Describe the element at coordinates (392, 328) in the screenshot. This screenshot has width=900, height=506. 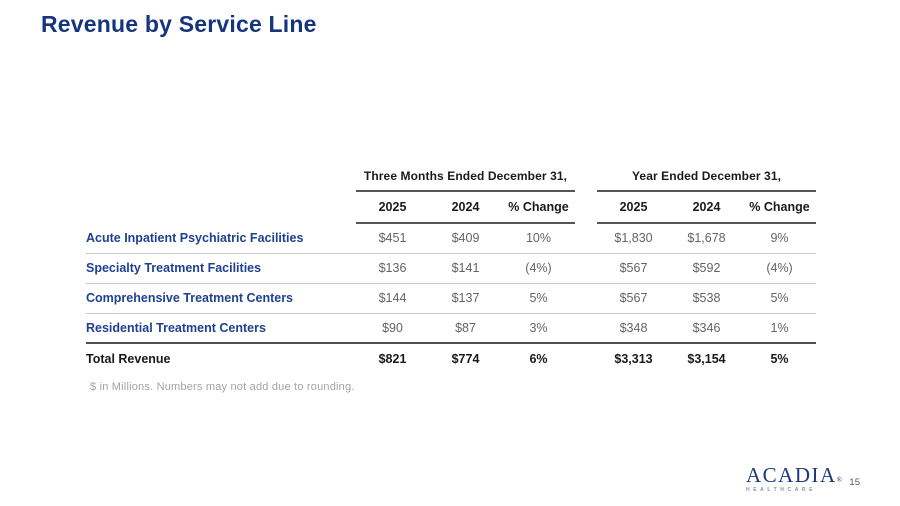
I see `cell-value: $90` at that location.